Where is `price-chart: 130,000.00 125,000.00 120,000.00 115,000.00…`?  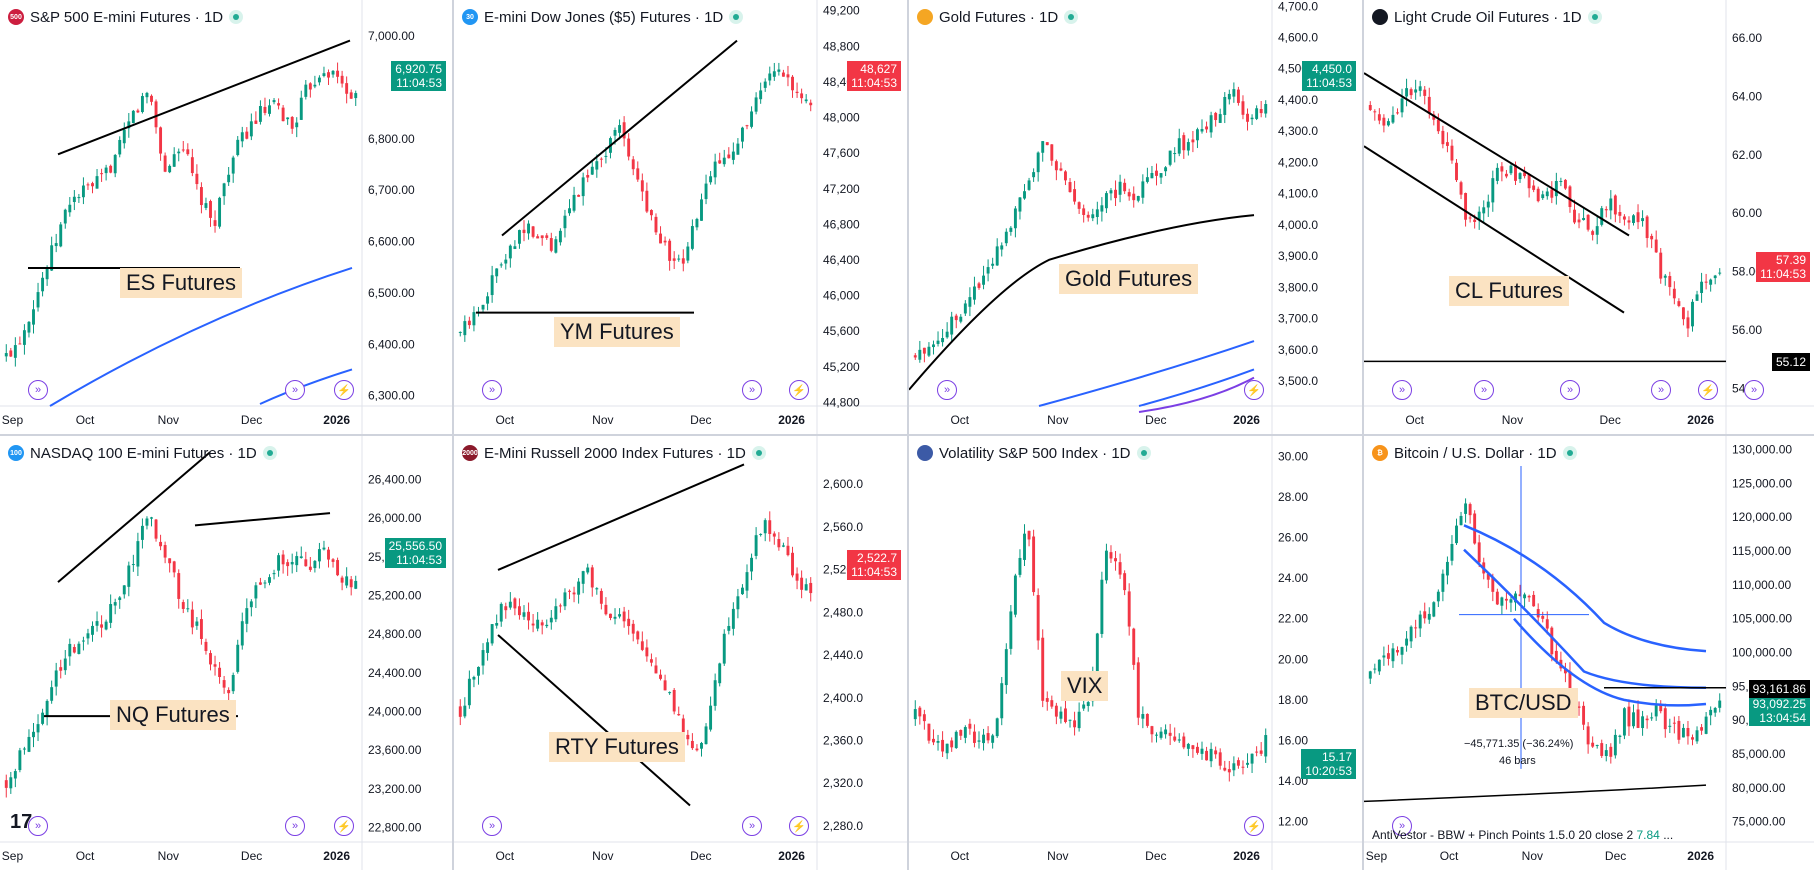 price-chart: 130,000.00 125,000.00 120,000.00 115,000.00… is located at coordinates (1589, 653).